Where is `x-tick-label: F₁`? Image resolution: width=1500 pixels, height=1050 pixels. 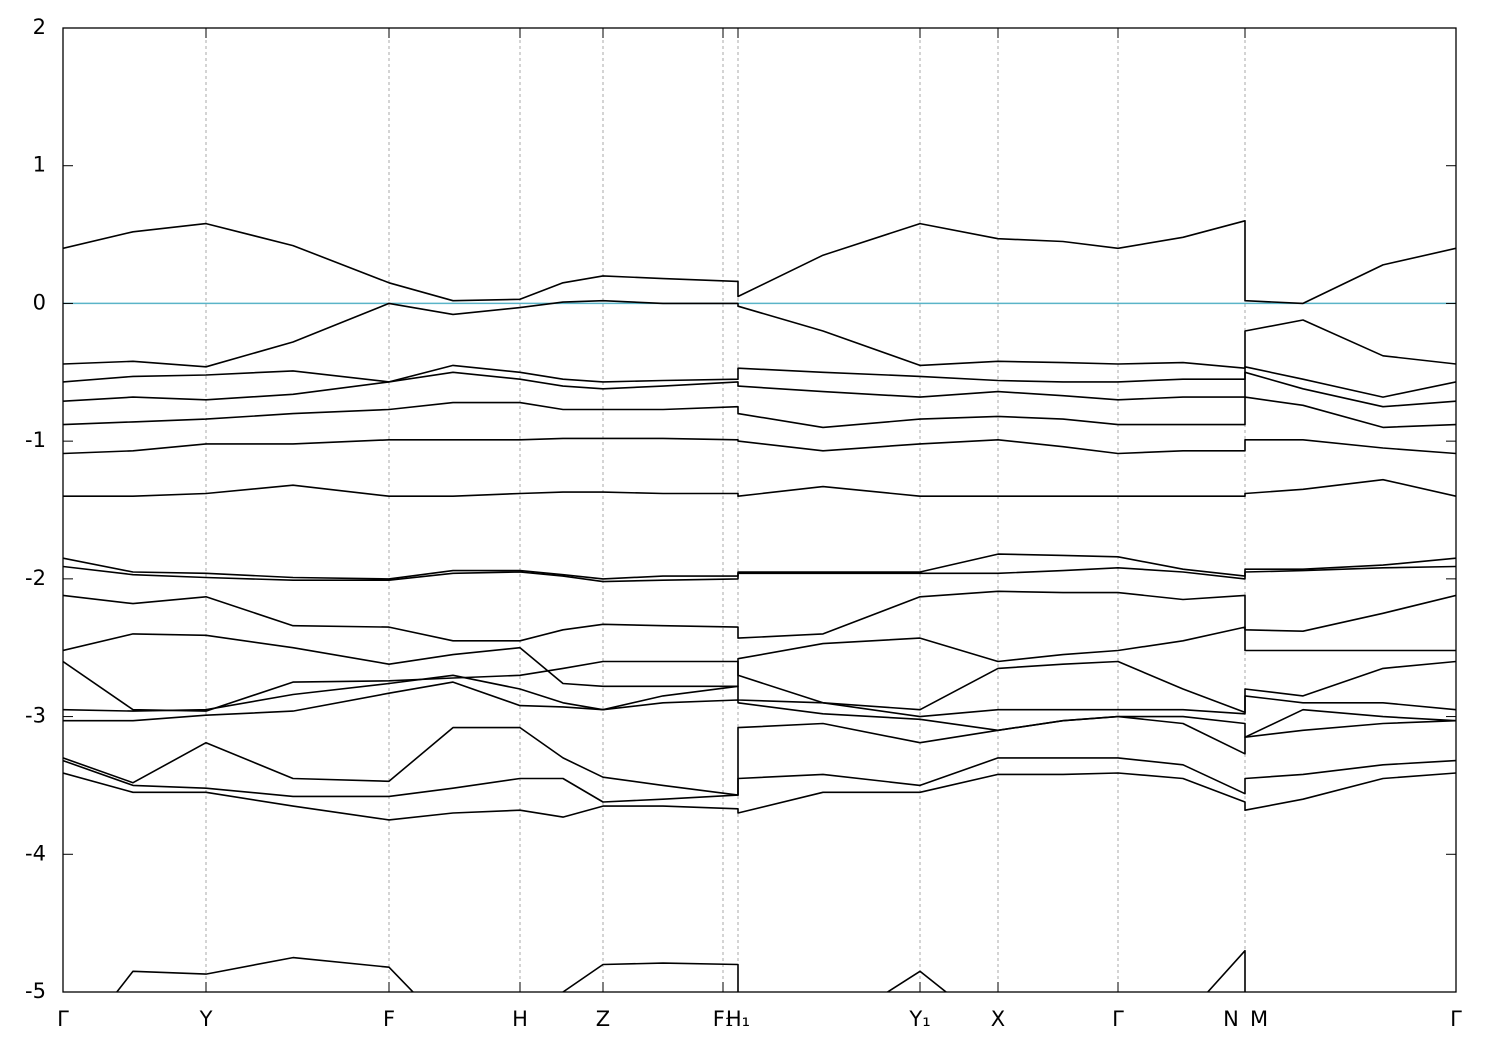
x-tick-label: F₁ is located at coordinates (723, 1019).